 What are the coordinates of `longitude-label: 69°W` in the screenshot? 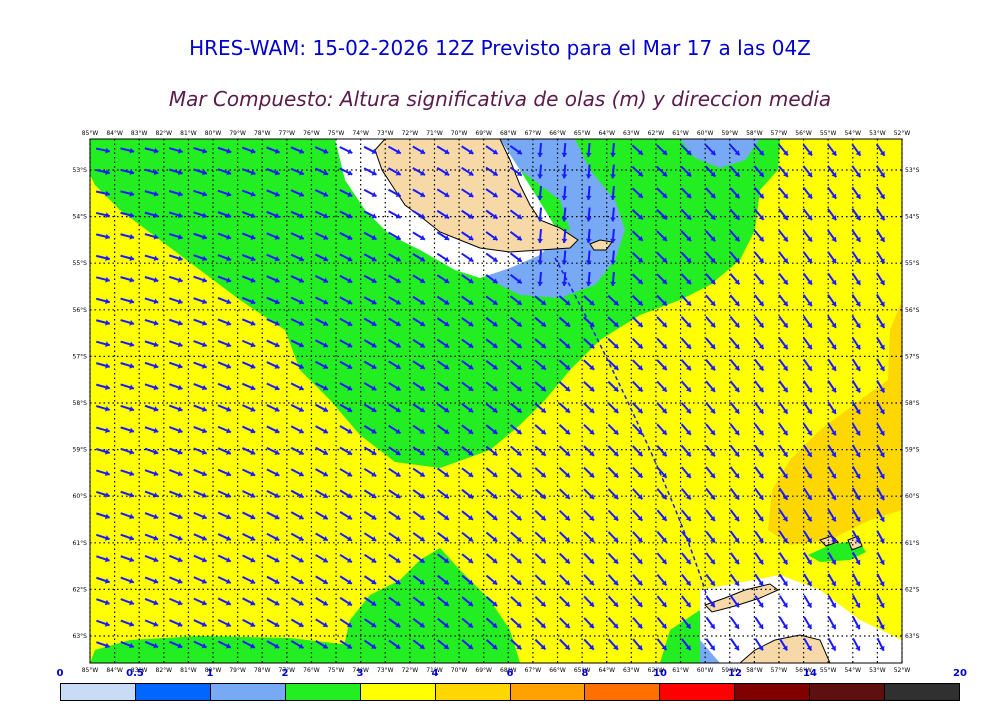 It's located at (483, 670).